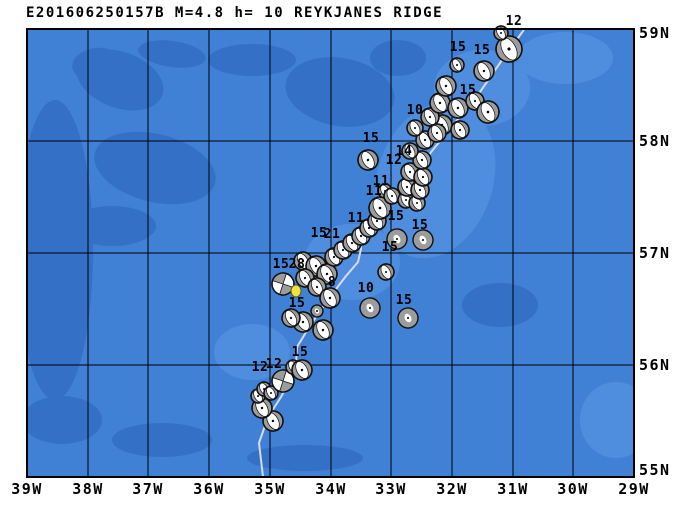 The image size is (679, 505). I want to click on latitude-label: 59N, so click(655, 33).